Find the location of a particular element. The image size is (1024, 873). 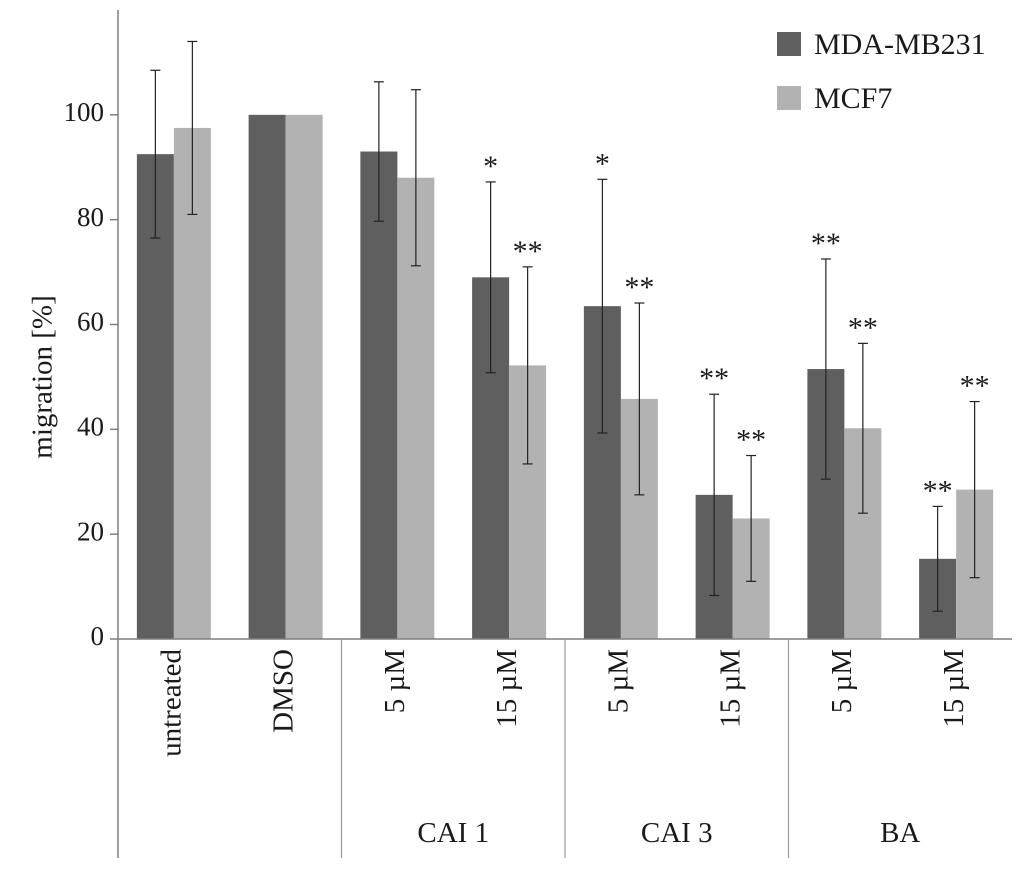

y-ticks: 0 20 40 60 80 100 is located at coordinates (91, 374).